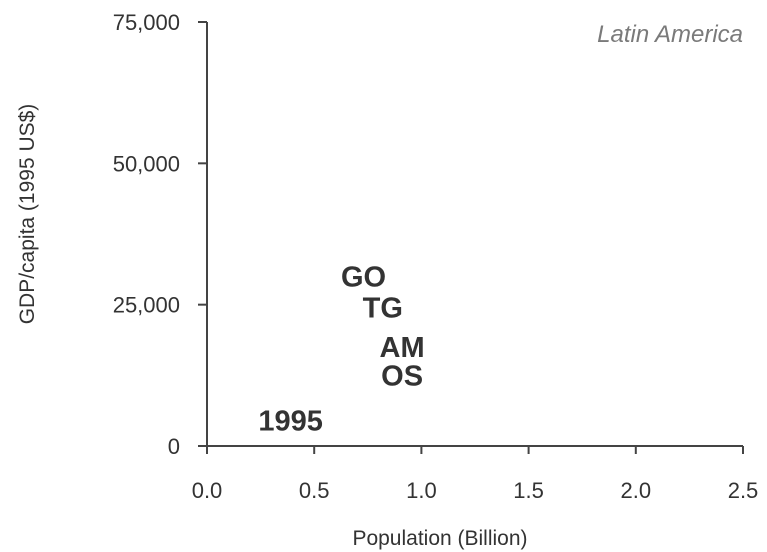 The height and width of the screenshot is (552, 767). Describe the element at coordinates (314, 490) in the screenshot. I see `x-tick-label: 0.5` at that location.